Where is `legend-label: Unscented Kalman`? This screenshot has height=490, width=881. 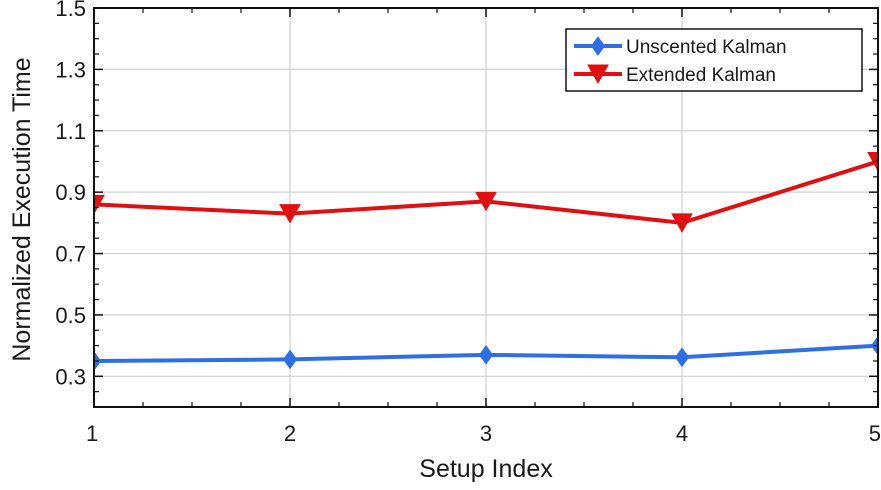 legend-label: Unscented Kalman is located at coordinates (706, 47).